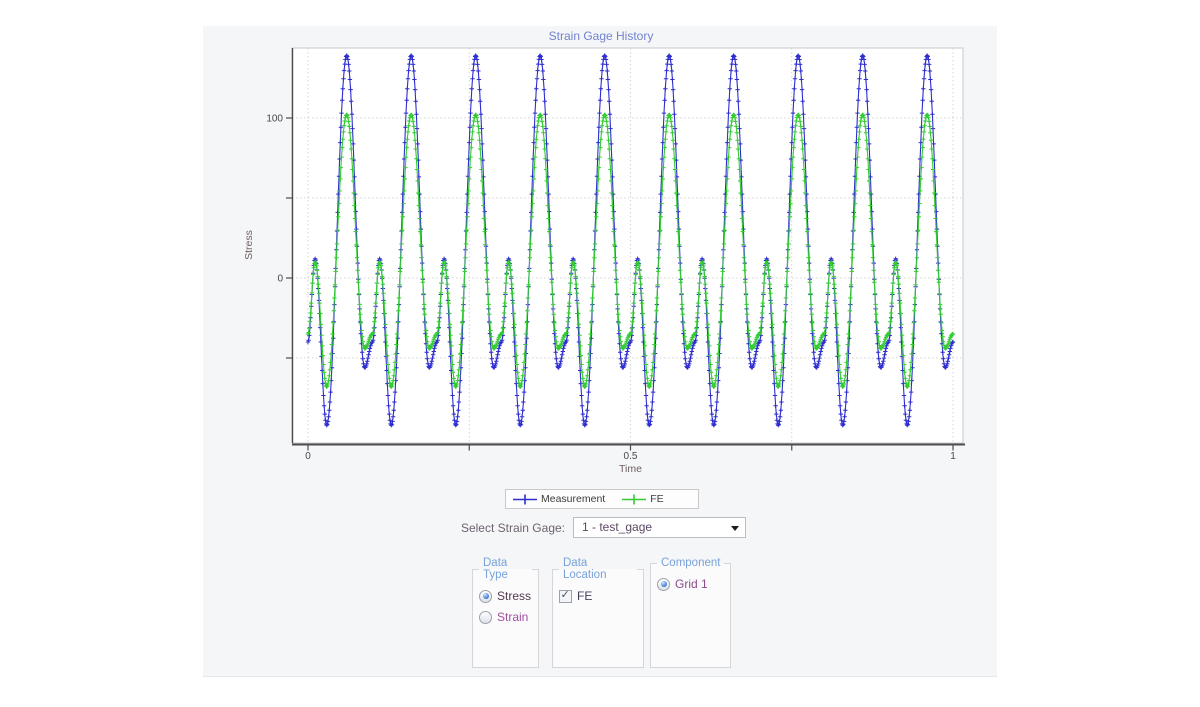  I want to click on legend-item-measurement: Measurement, so click(558, 499).